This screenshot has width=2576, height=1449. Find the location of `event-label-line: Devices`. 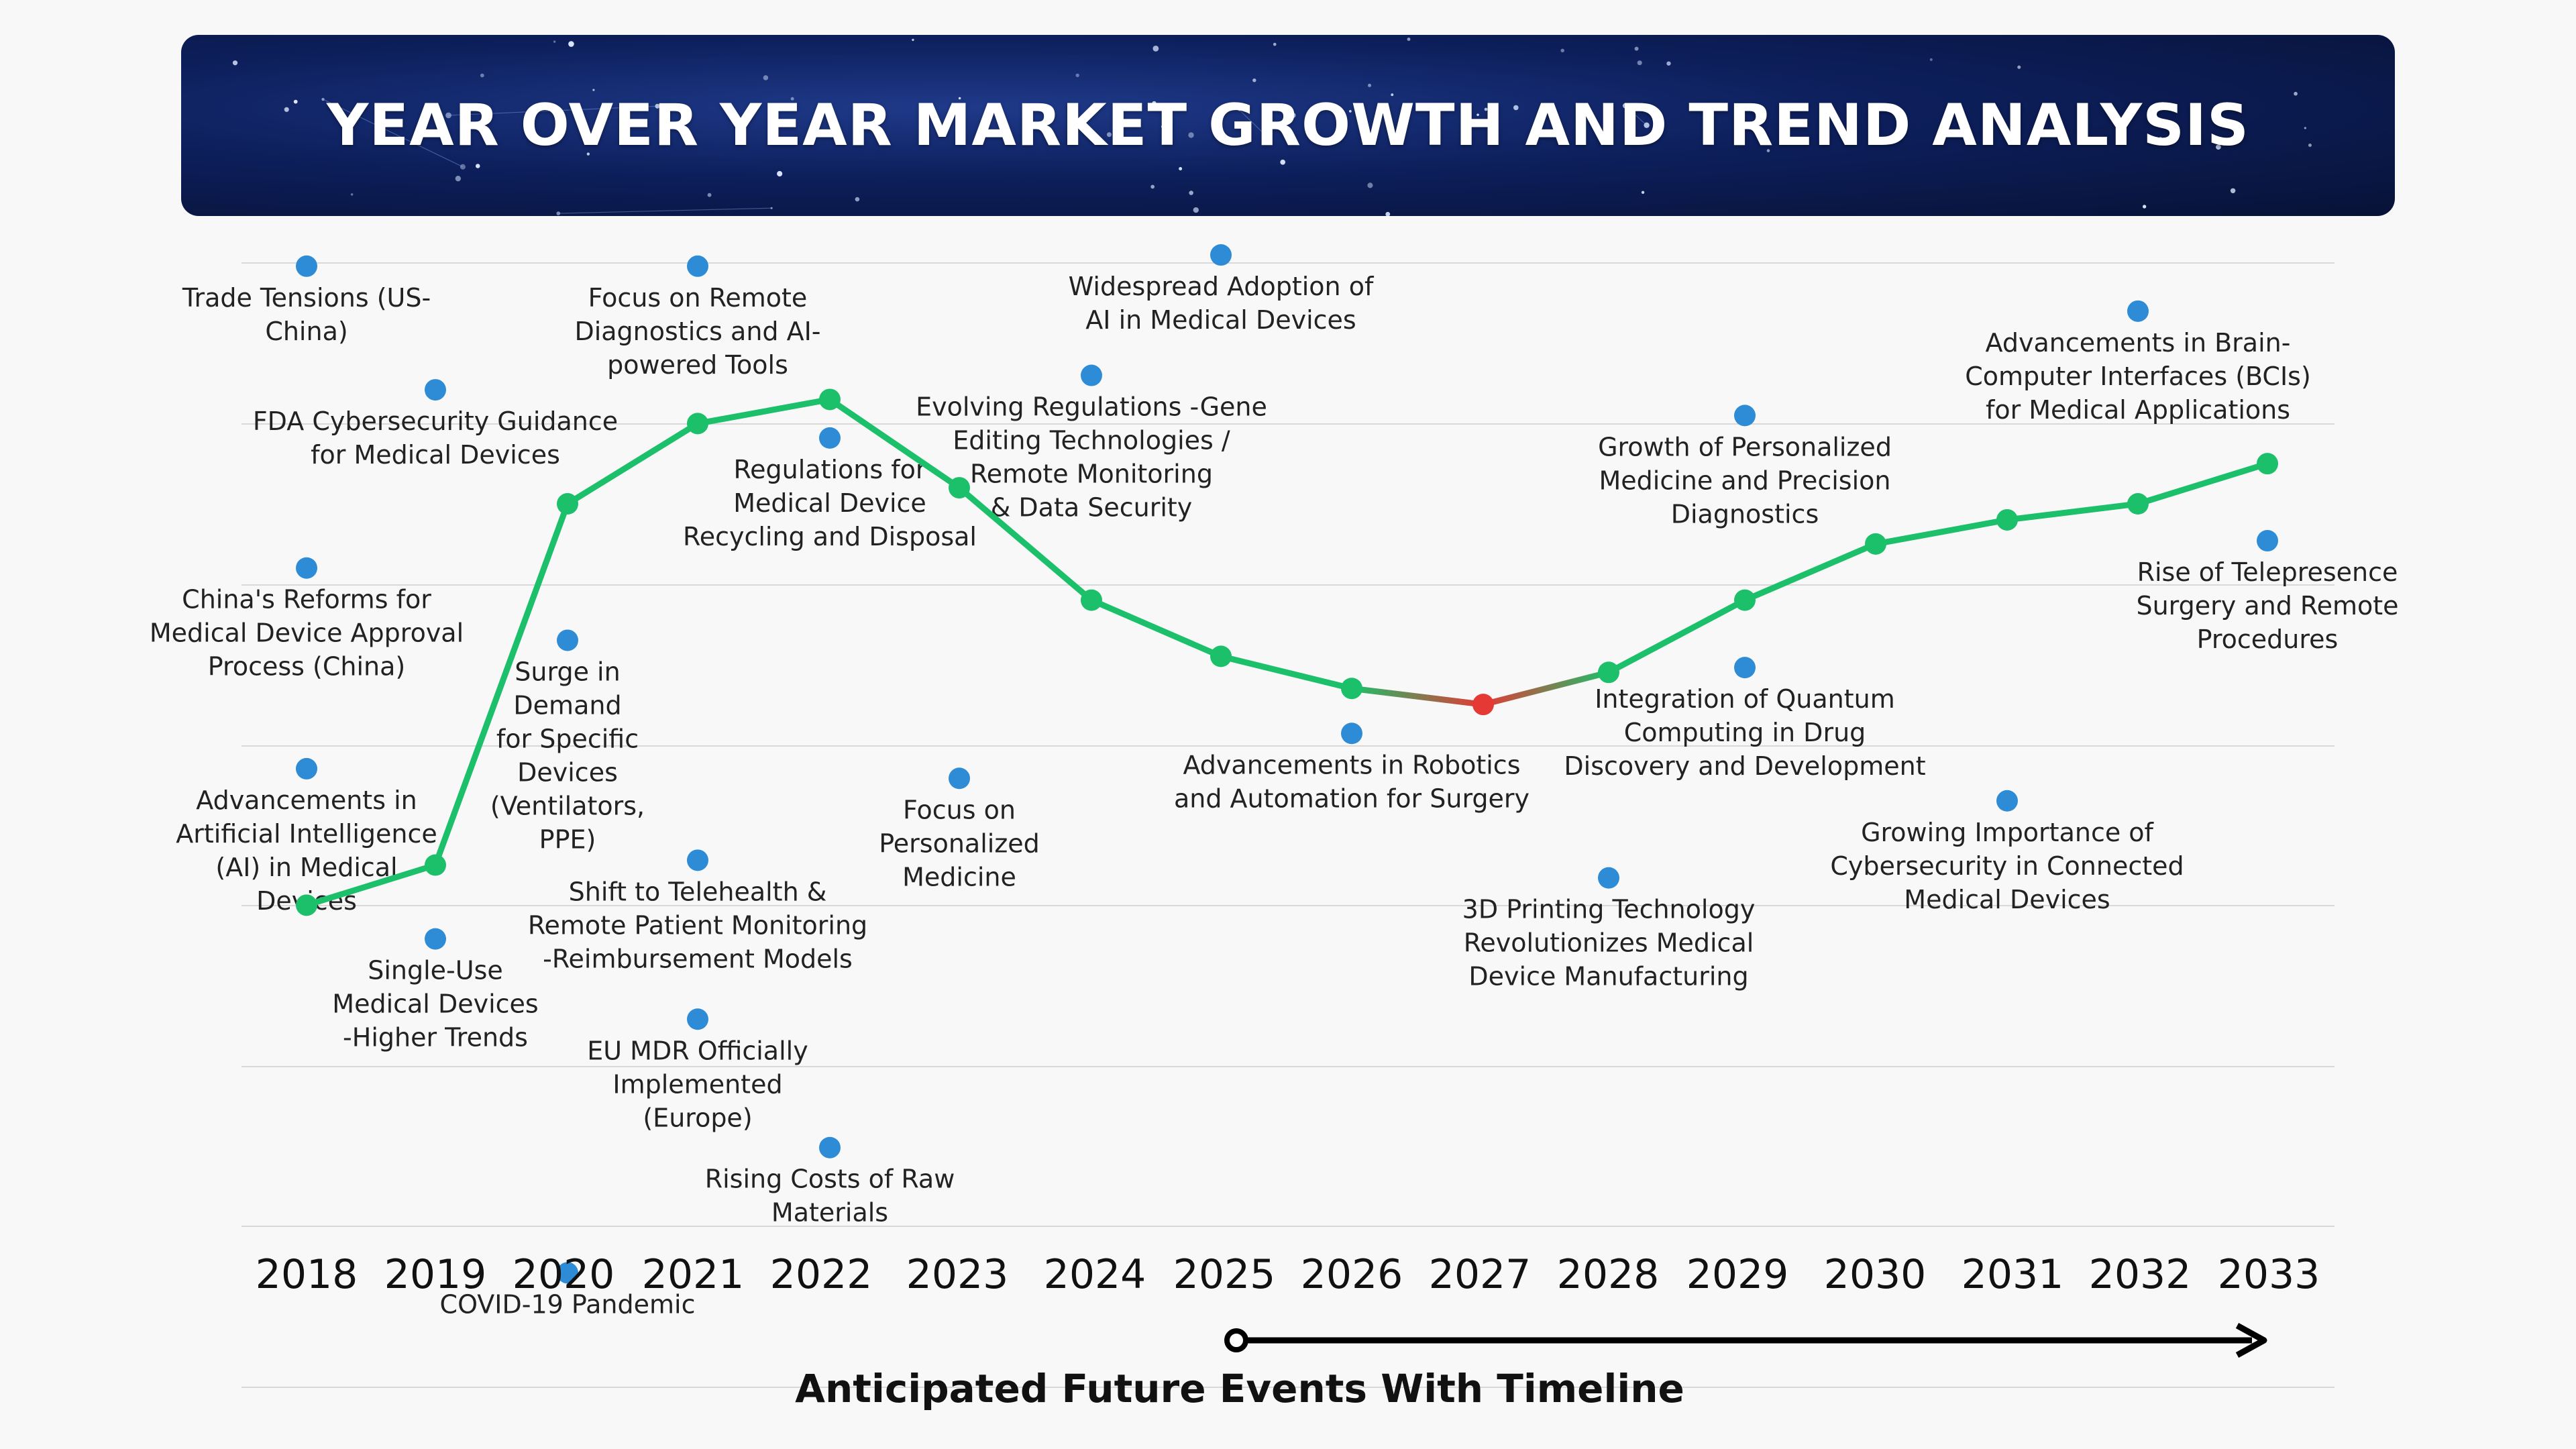

event-label-line: Devices is located at coordinates (567, 772).